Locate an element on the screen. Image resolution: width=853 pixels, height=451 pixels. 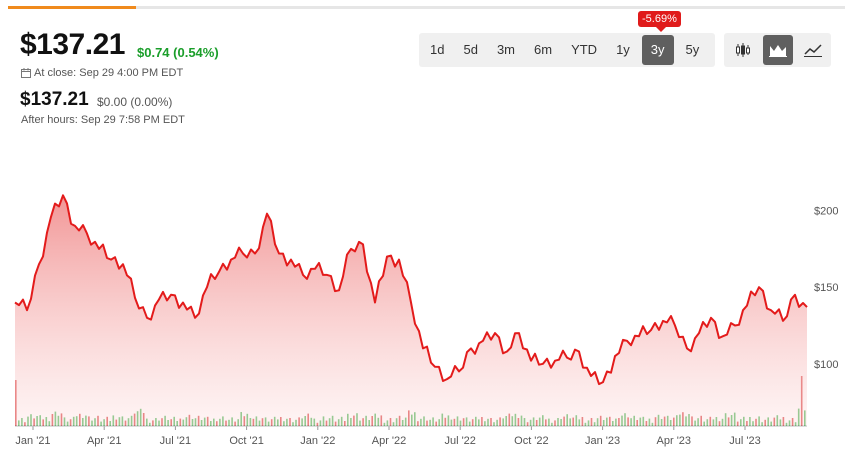
loading-bar-fill is located at coordinates (72, 7).